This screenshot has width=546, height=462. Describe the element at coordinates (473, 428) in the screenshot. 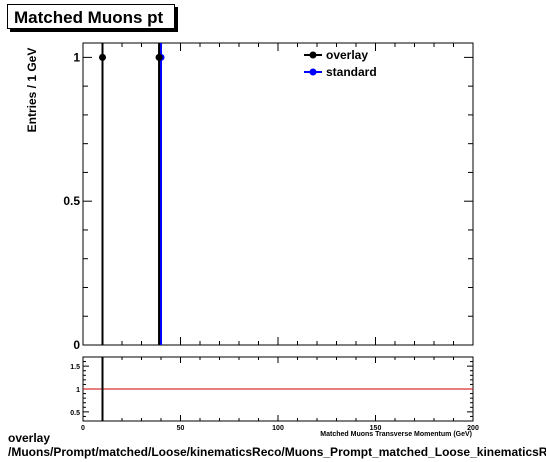

I see `x-tick-label: 200` at that location.